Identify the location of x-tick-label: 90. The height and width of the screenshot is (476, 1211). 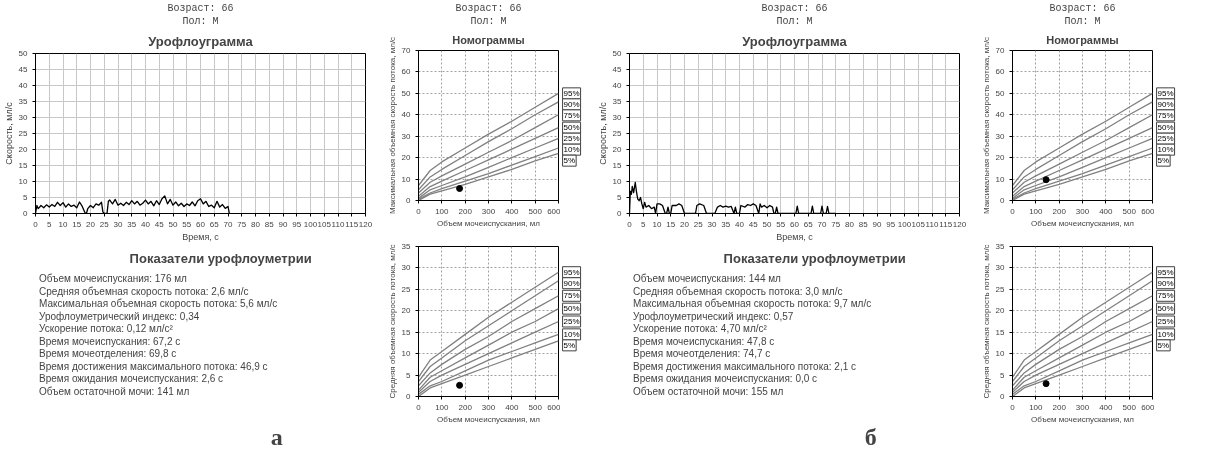
(283, 224).